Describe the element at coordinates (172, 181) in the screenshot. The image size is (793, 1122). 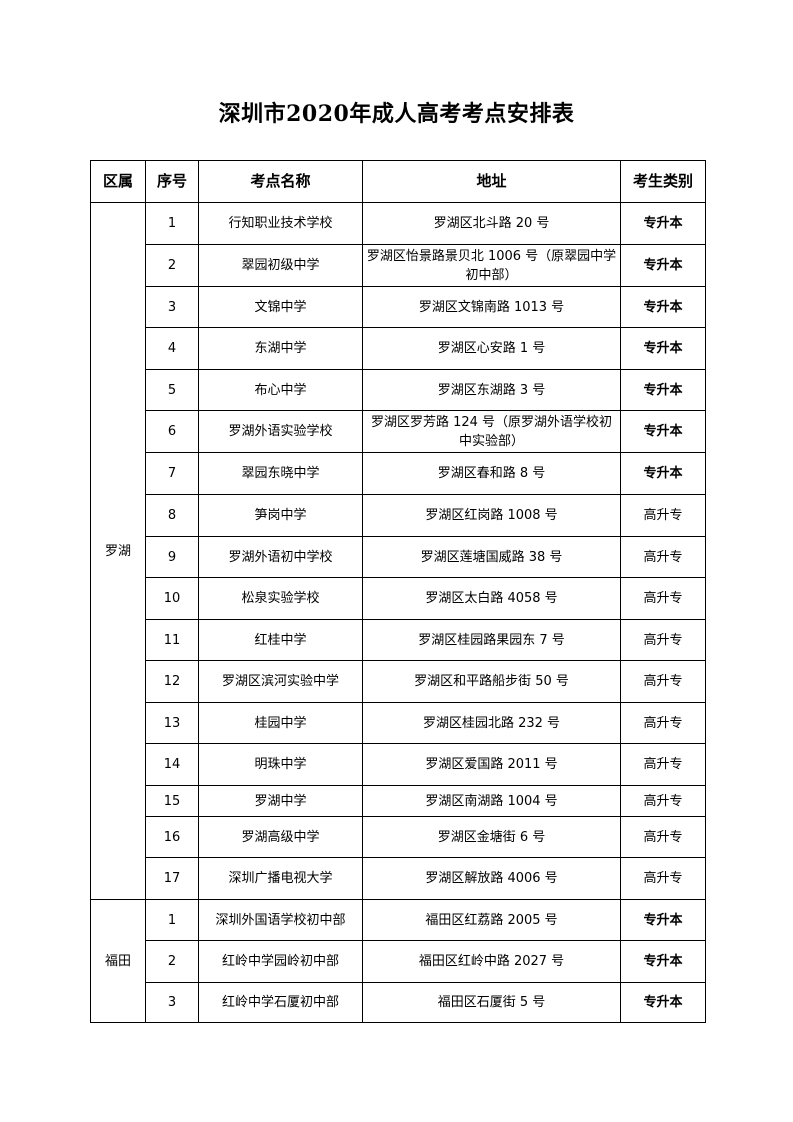
I see `header-number: 序号` at that location.